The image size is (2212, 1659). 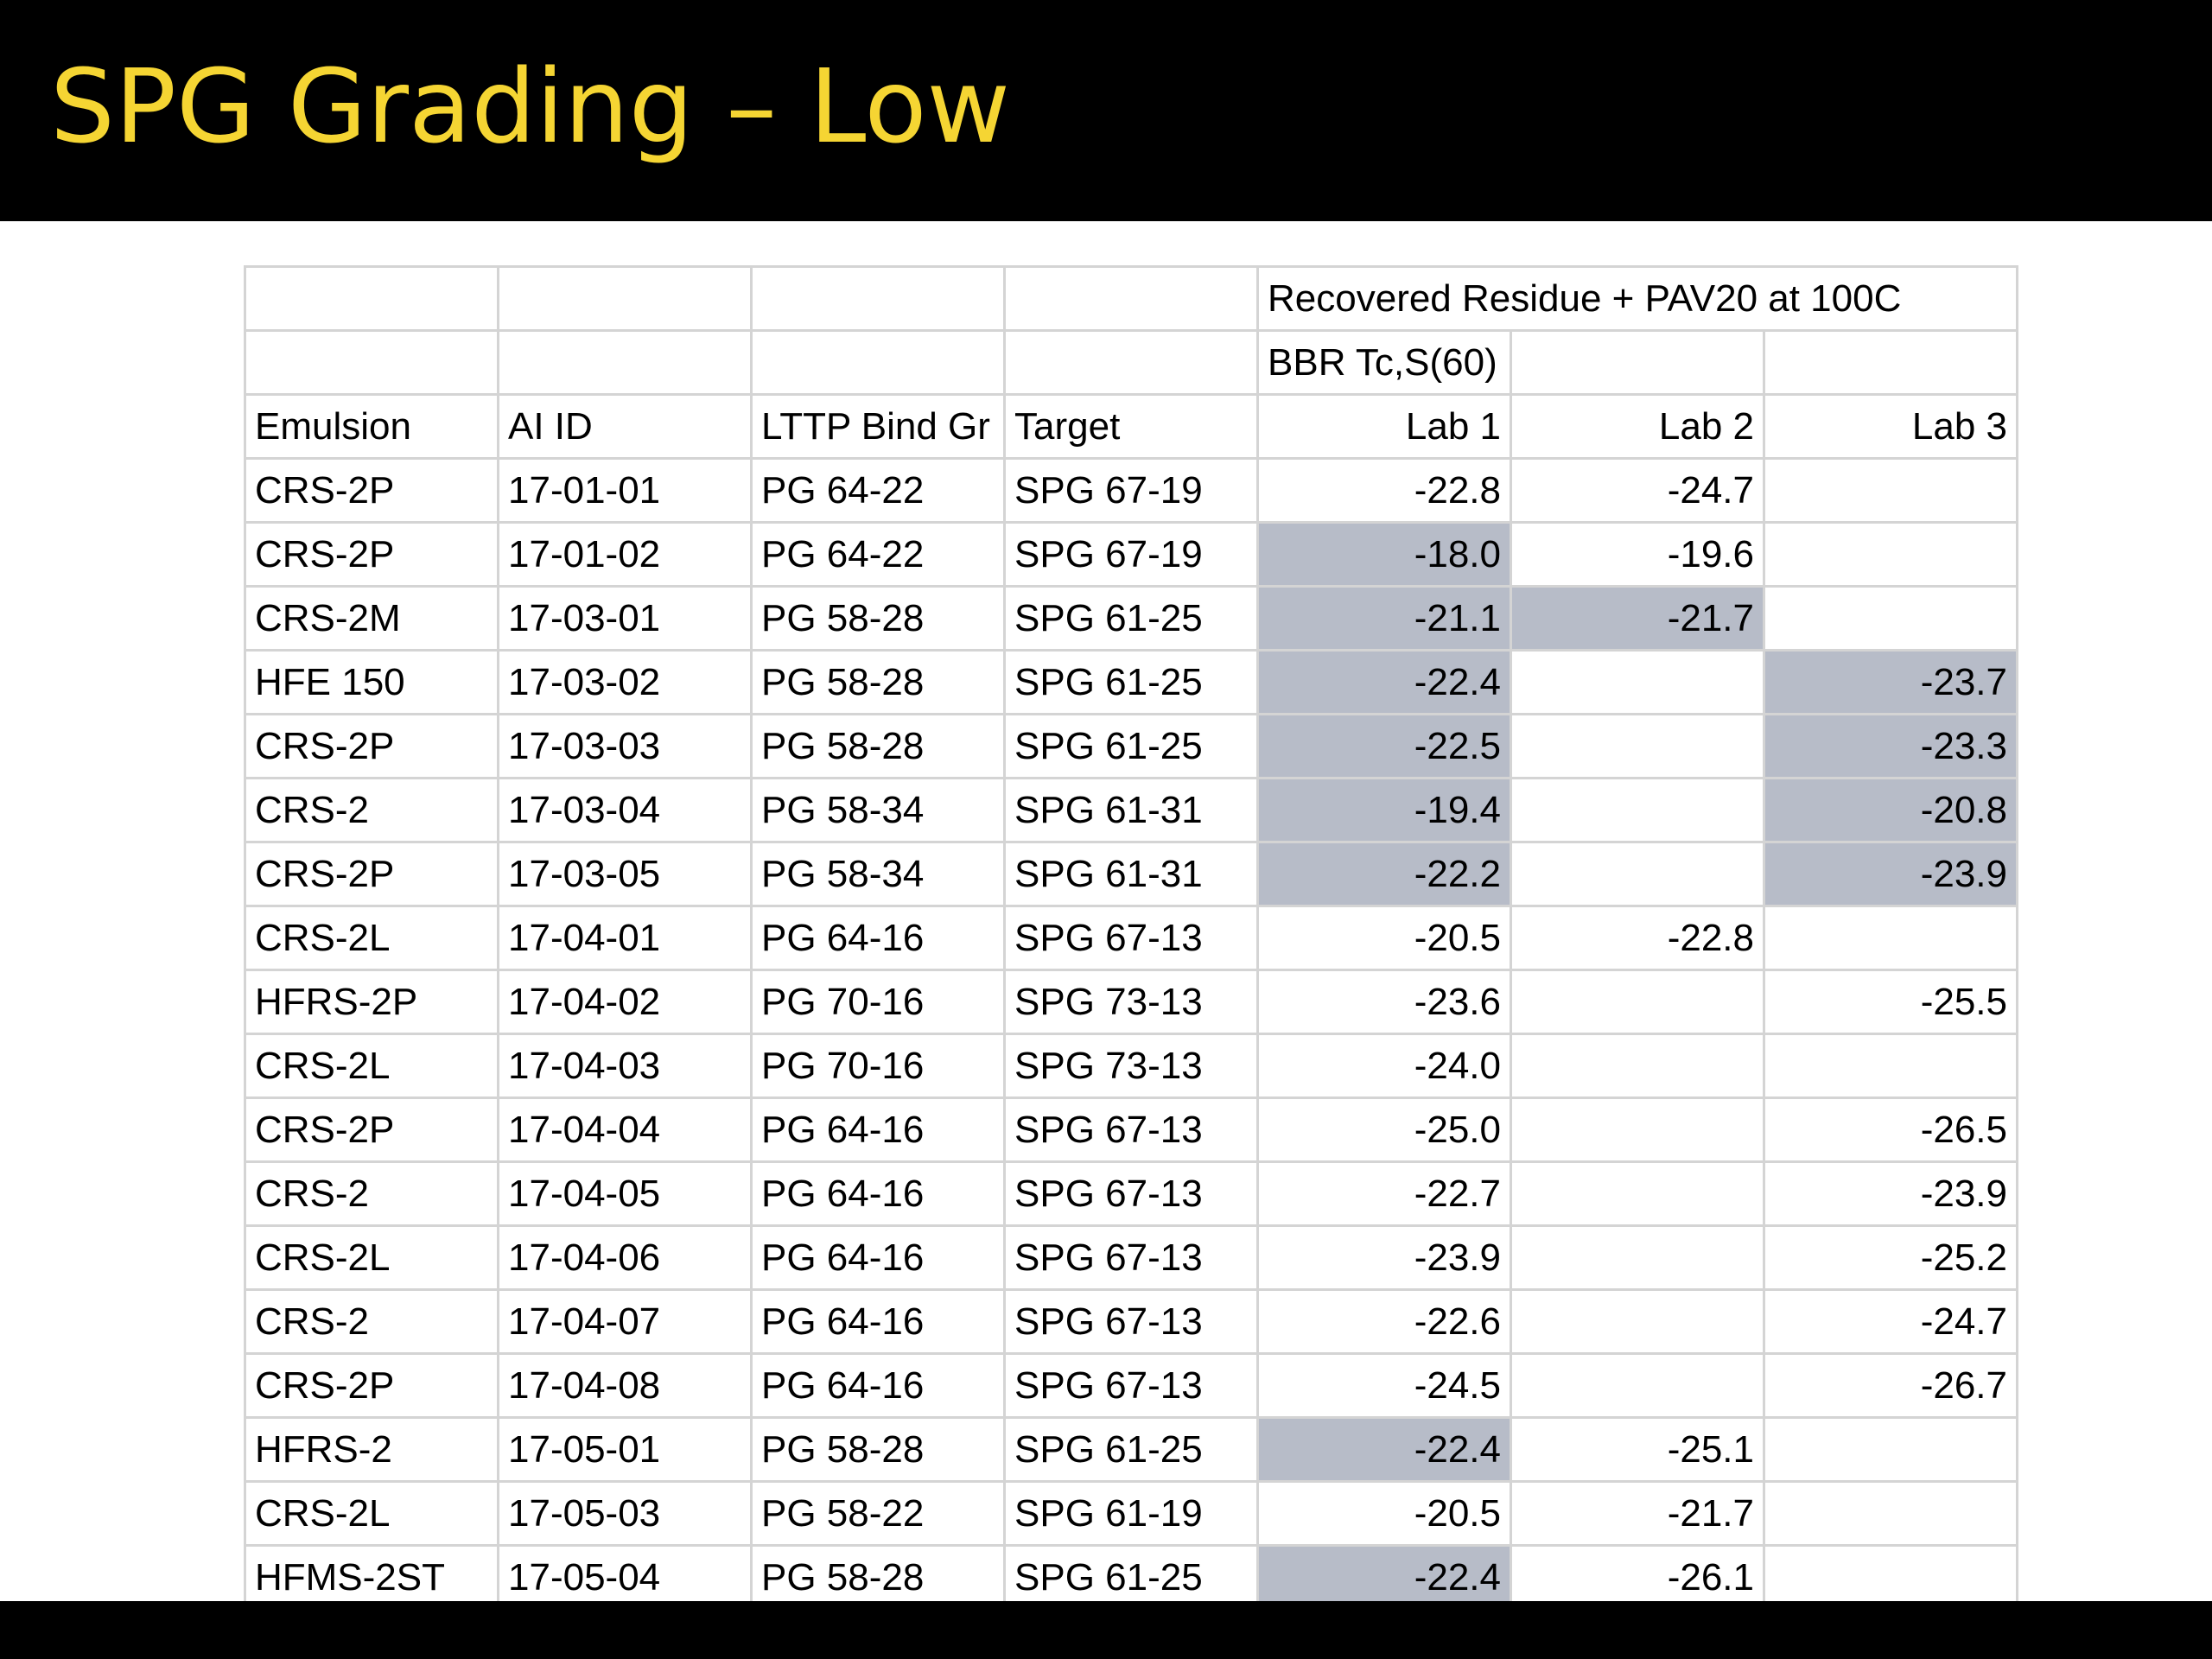 I want to click on cell-lab-2: -24.7, so click(x=1637, y=490).